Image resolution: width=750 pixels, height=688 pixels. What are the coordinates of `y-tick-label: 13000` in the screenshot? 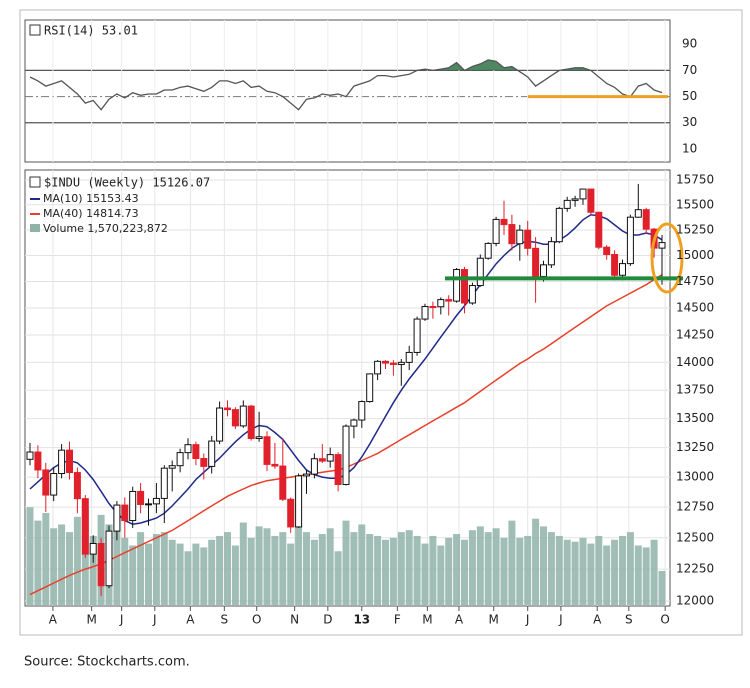 It's located at (695, 477).